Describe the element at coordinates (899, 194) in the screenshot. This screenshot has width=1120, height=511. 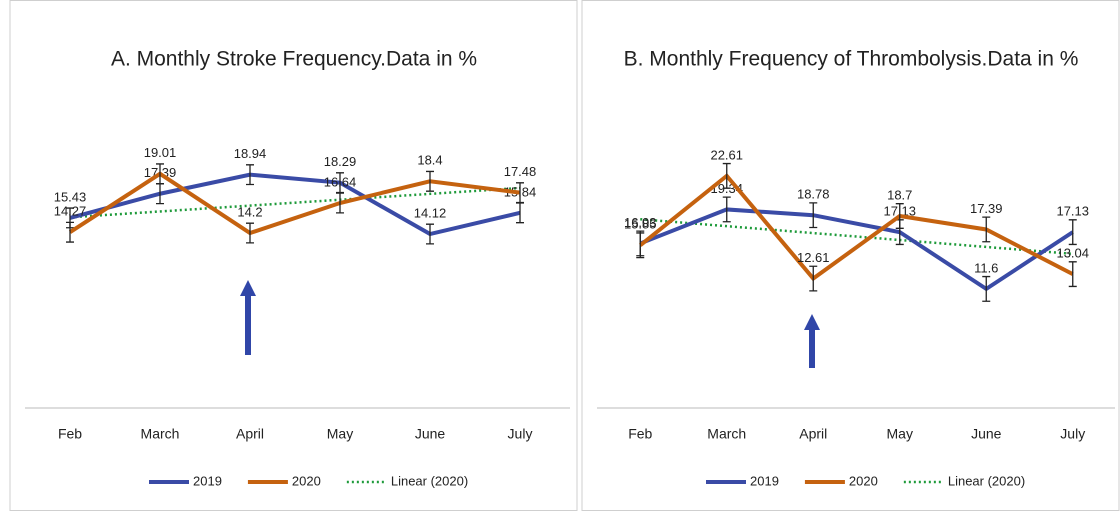
I see `data-label: 18.7` at that location.